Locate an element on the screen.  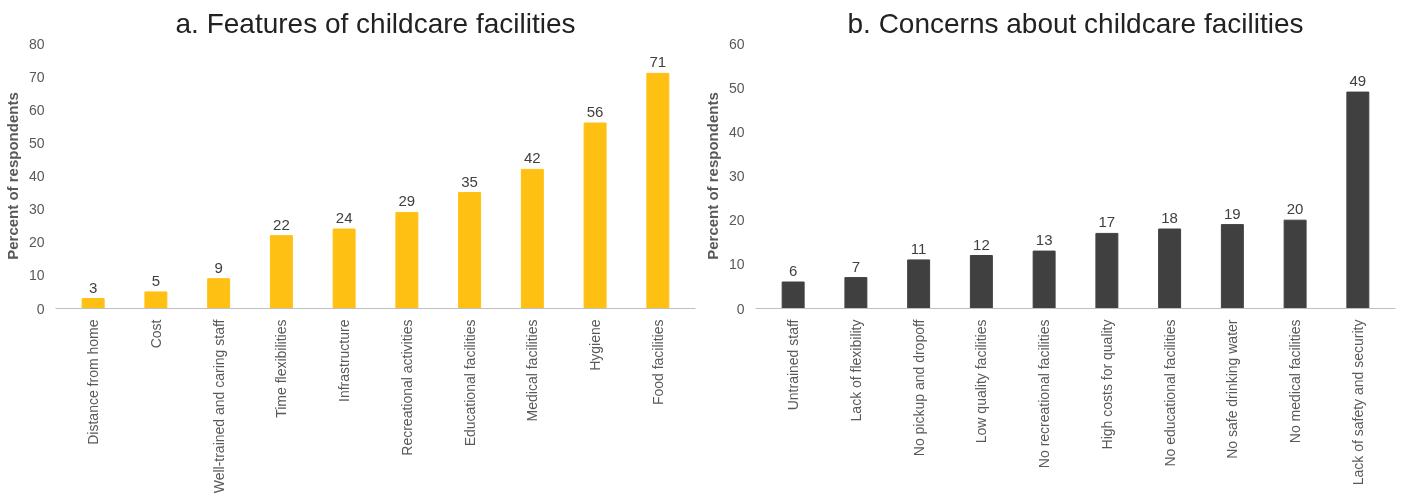
x-tick-label: Medical facilities is located at coordinates (532, 370).